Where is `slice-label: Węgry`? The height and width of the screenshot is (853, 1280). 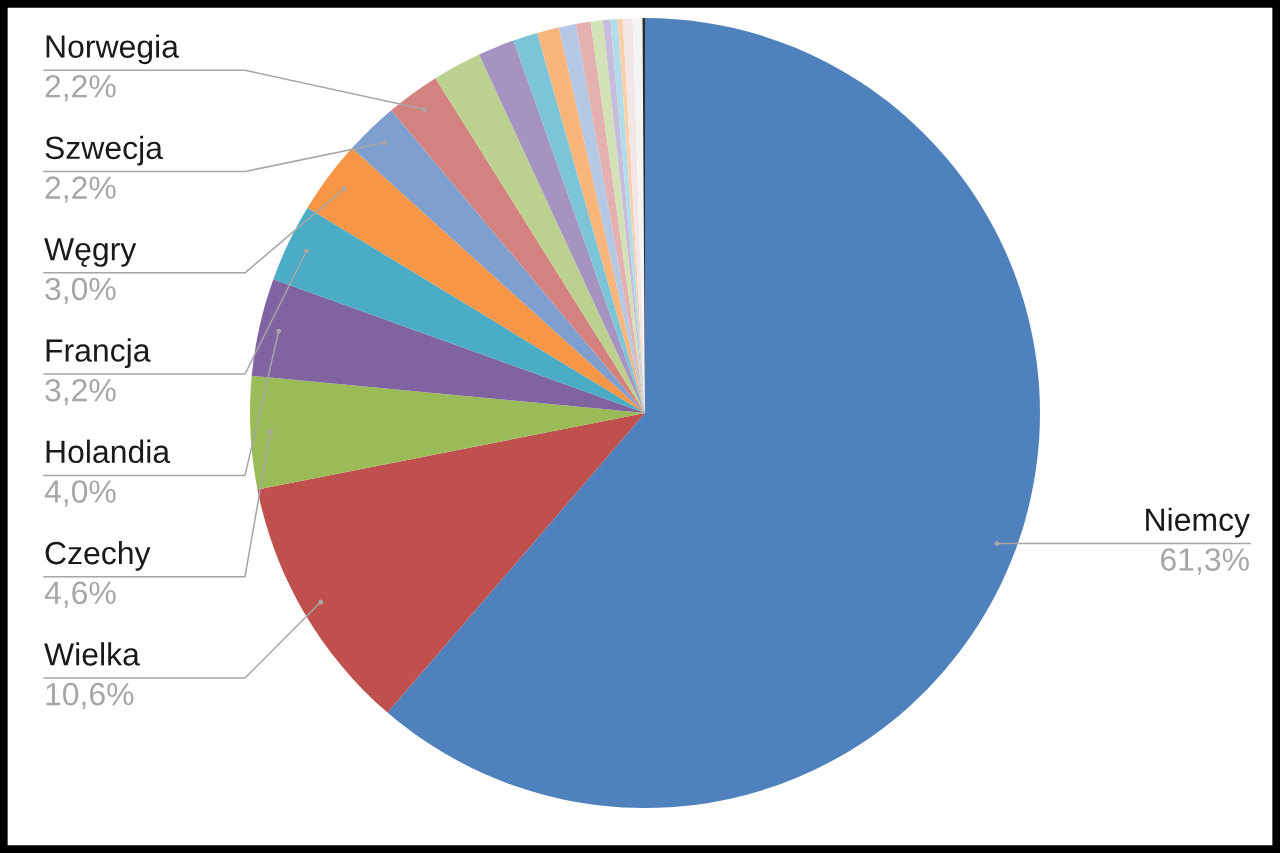
slice-label: Węgry is located at coordinates (90, 252).